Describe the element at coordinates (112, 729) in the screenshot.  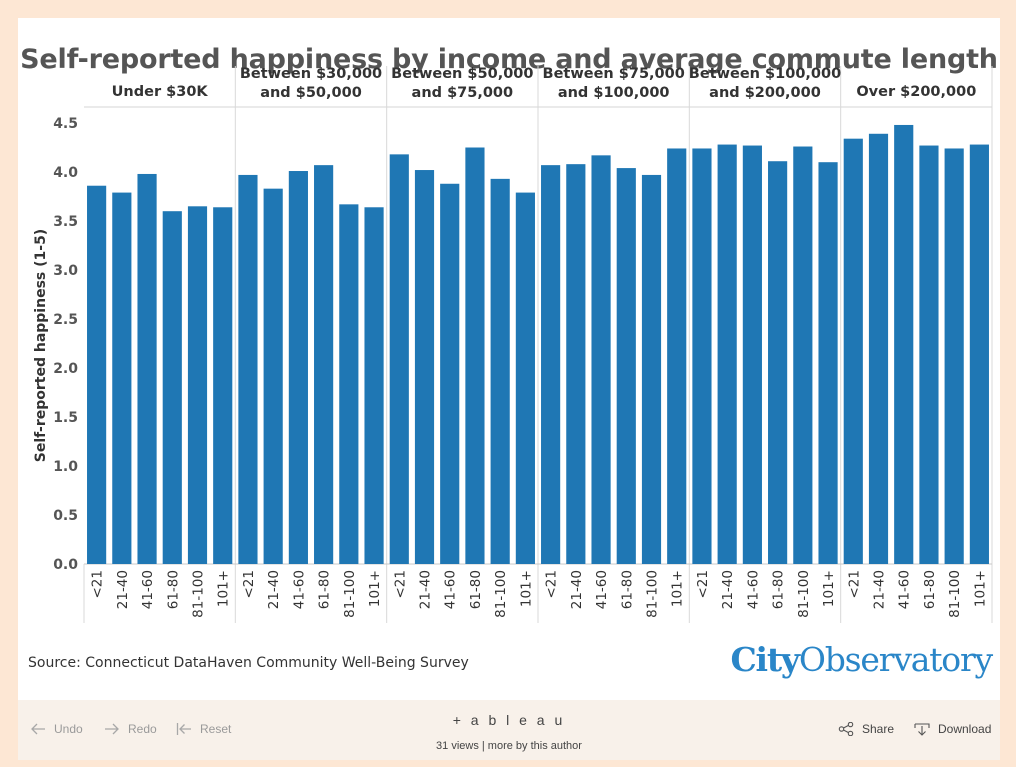
I see `redo-arrow-icon` at that location.